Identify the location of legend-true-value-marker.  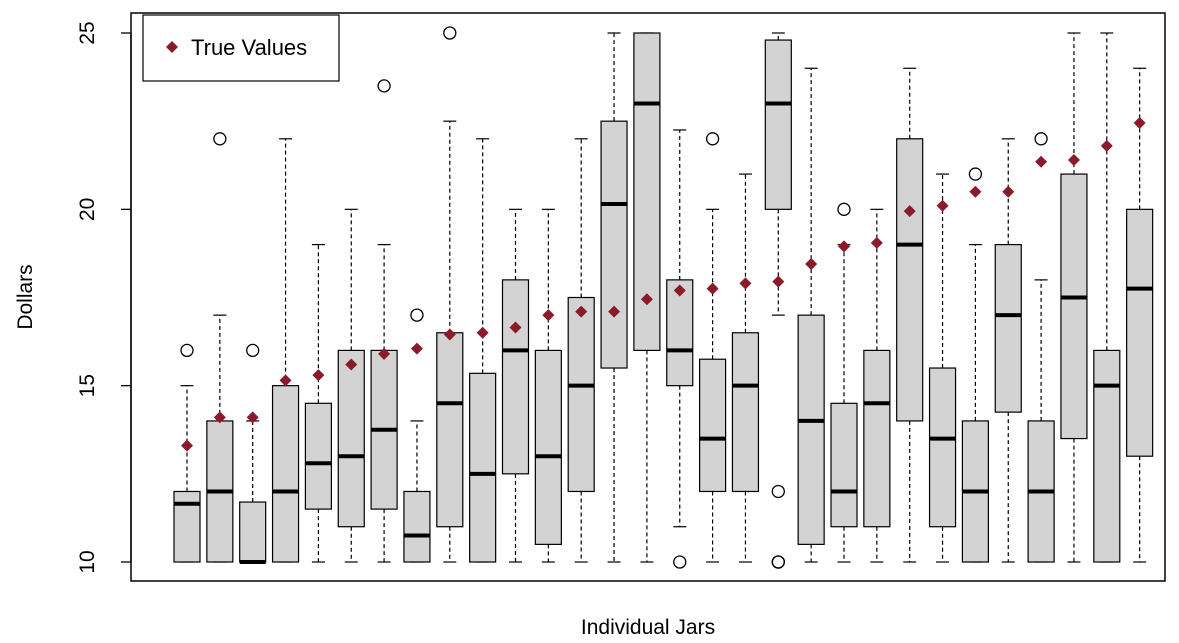
(172, 47).